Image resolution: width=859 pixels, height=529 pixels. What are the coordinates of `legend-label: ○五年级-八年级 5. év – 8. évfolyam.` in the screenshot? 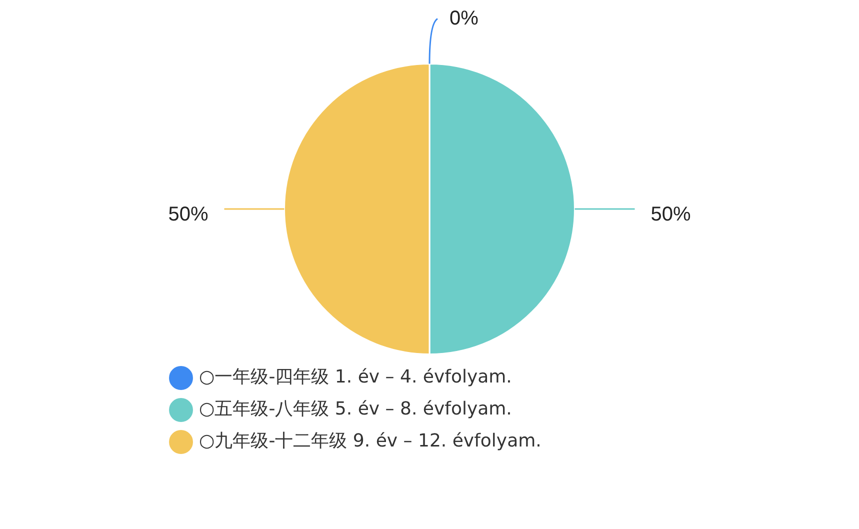 It's located at (355, 409).